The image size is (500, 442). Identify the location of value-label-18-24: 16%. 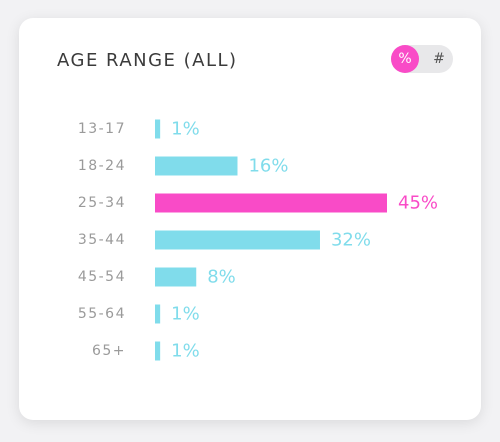
(268, 166).